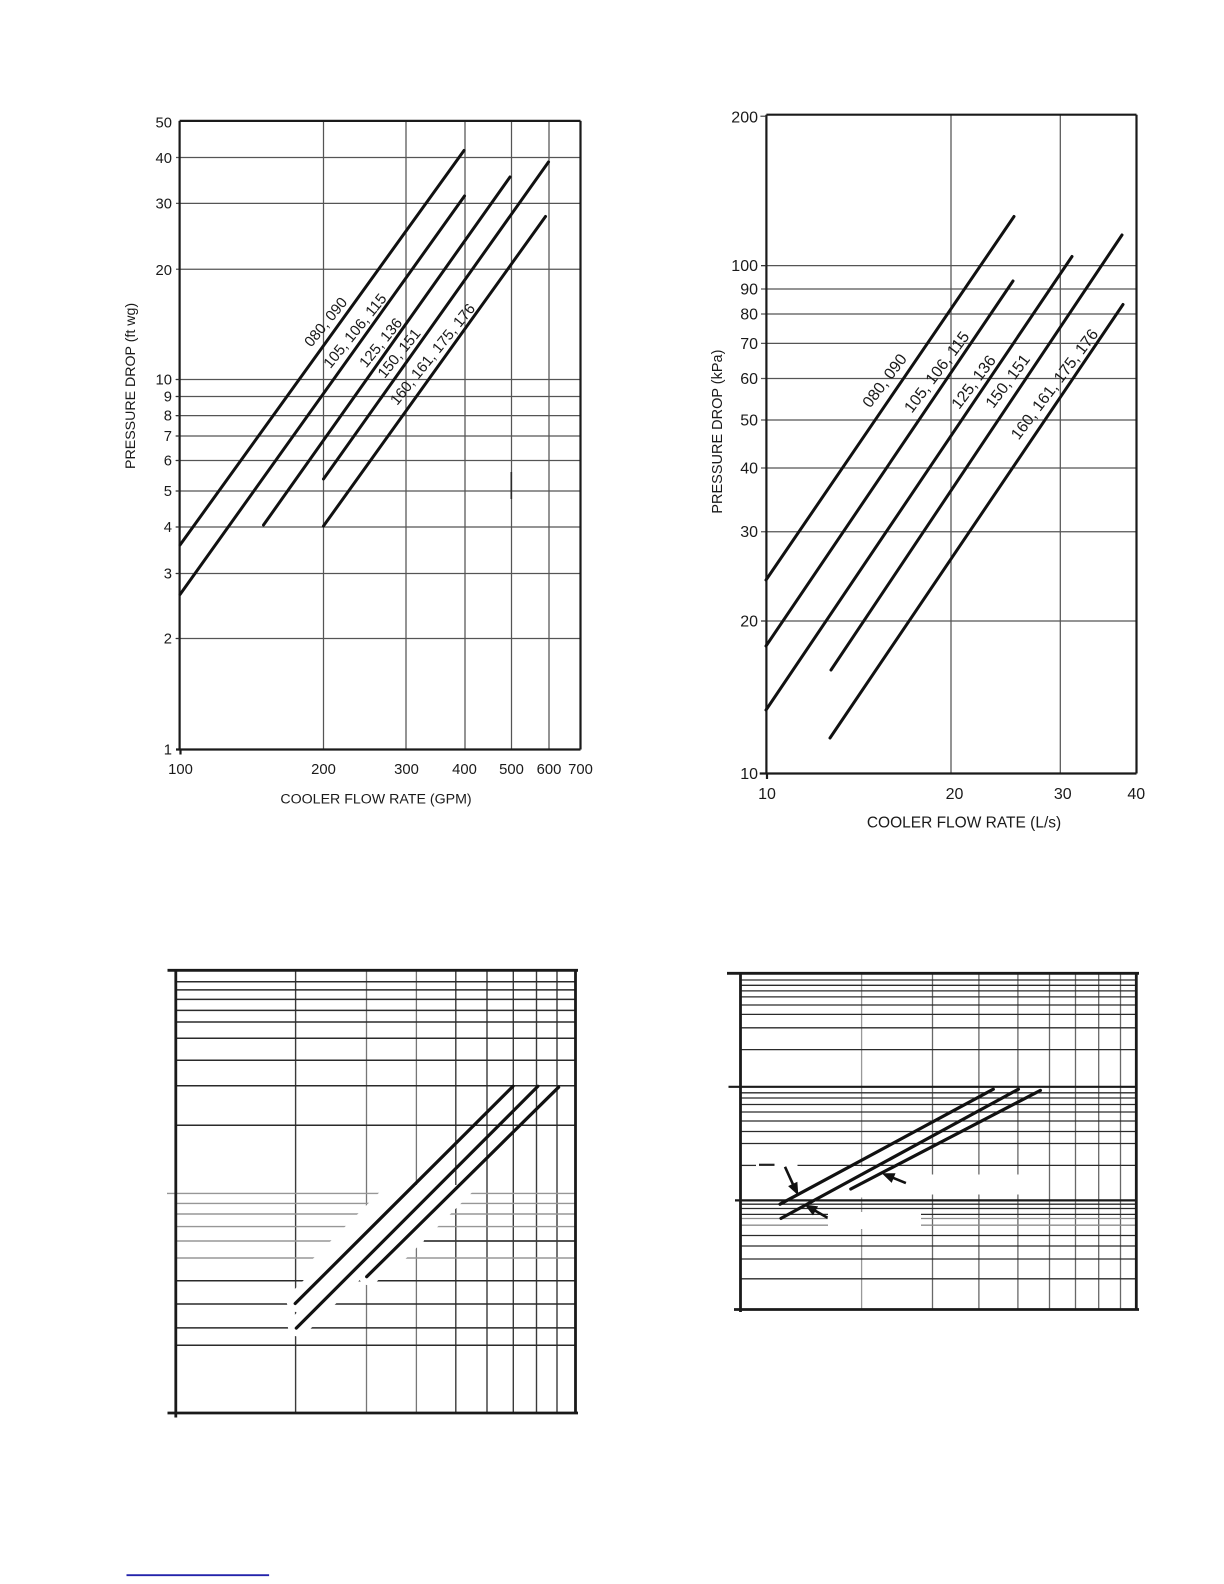 The width and height of the screenshot is (1224, 1584). What do you see at coordinates (168, 640) in the screenshot?
I see `svg-text: 2` at bounding box center [168, 640].